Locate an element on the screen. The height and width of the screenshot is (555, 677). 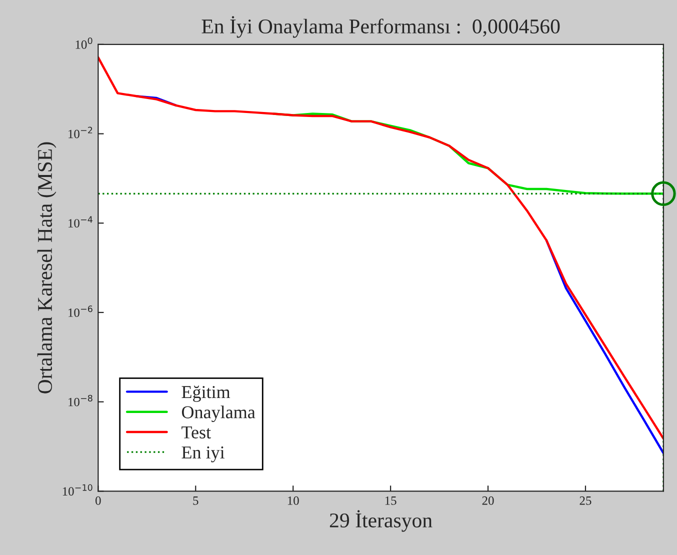
chart-title: En İyi Onaylama Performansı : 0,0004560 is located at coordinates (381, 27).